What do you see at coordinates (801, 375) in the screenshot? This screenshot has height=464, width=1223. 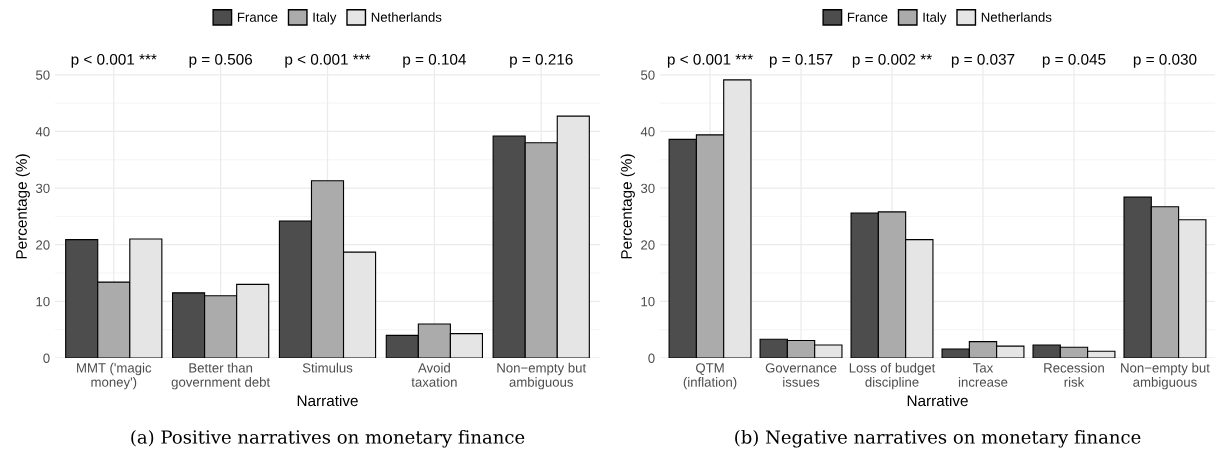 I see `x-tick-label: Governance issues` at bounding box center [801, 375].